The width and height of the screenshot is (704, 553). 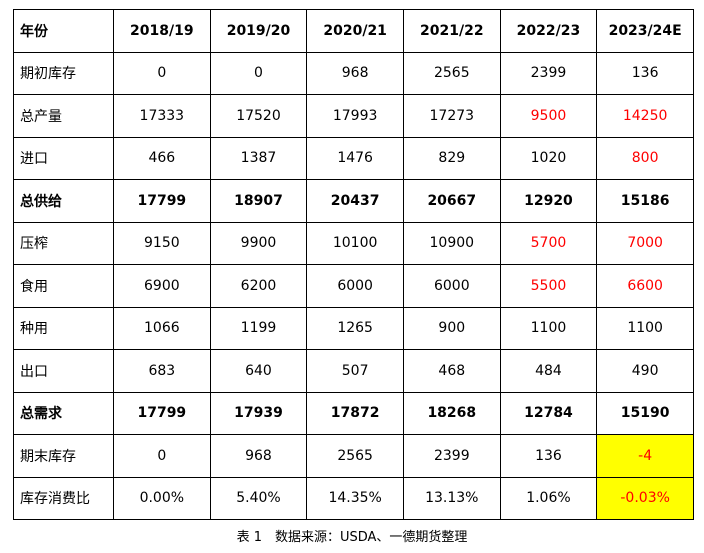 I want to click on header-cell: 2022/23, so click(x=548, y=31).